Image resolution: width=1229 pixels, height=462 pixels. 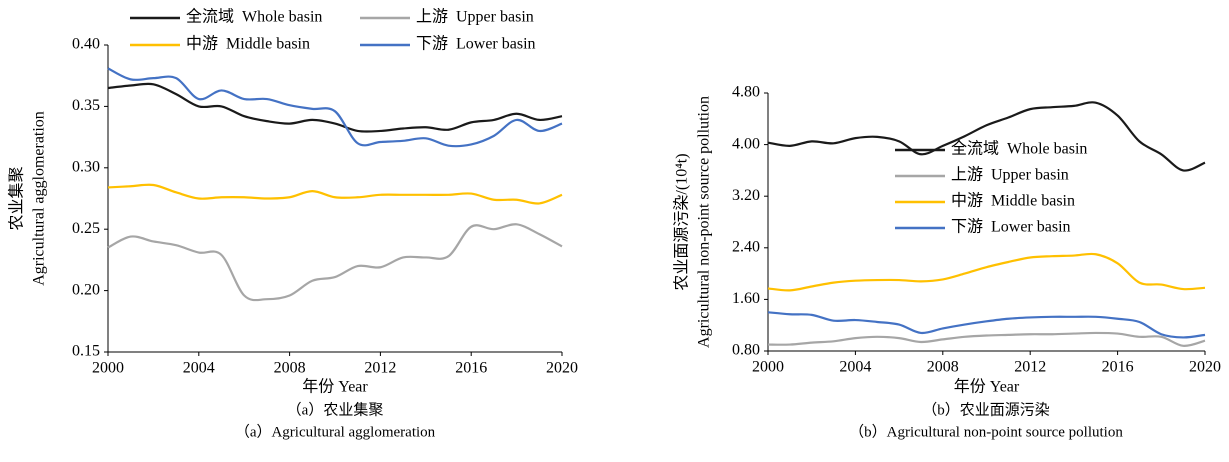 What do you see at coordinates (86, 351) in the screenshot?
I see `y-tick-label: 0.15` at bounding box center [86, 351].